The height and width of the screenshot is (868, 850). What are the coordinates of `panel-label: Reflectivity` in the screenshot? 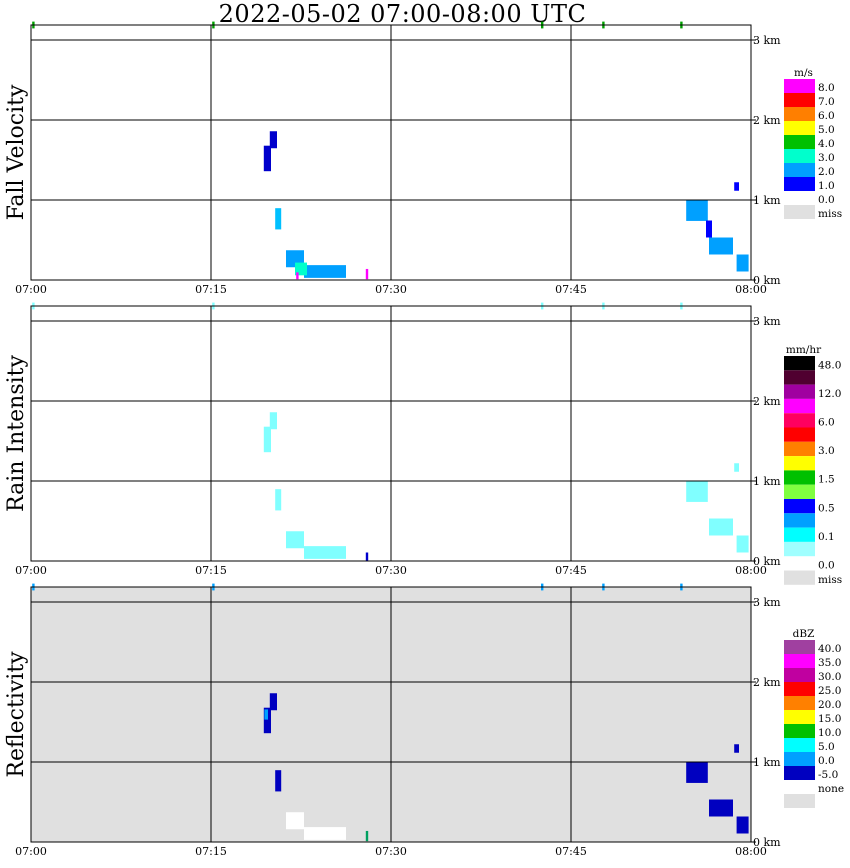 It's located at (16, 714).